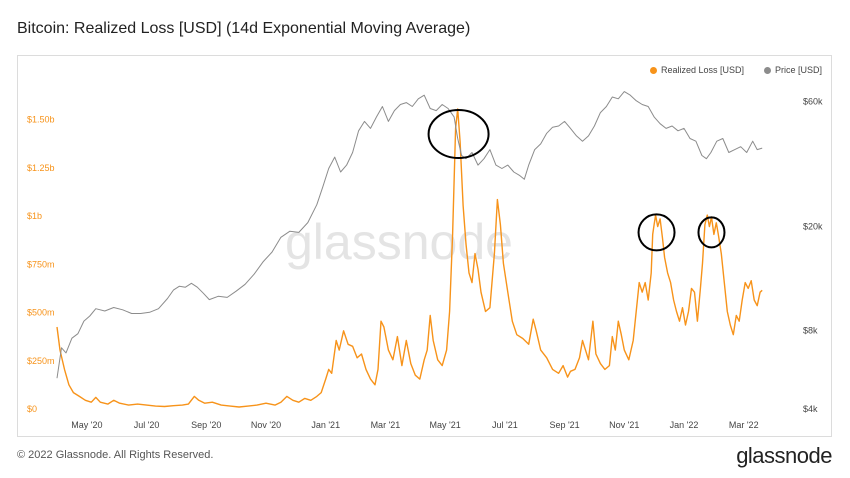  What do you see at coordinates (564, 425) in the screenshot?
I see `x-axis-tick-8: Sep '21` at bounding box center [564, 425].